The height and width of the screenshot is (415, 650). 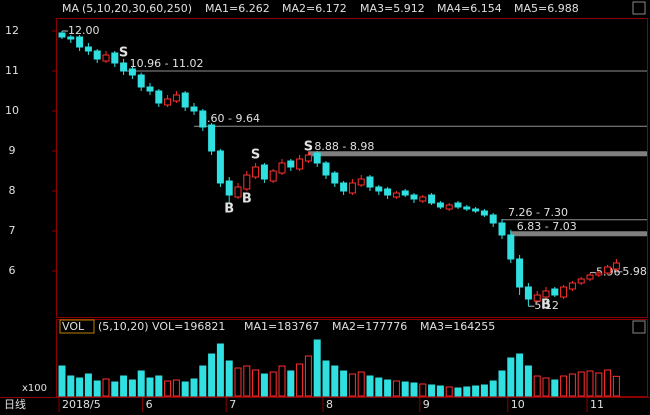 I want to click on price-annotation: 7.26 - 7.30, so click(x=538, y=212).